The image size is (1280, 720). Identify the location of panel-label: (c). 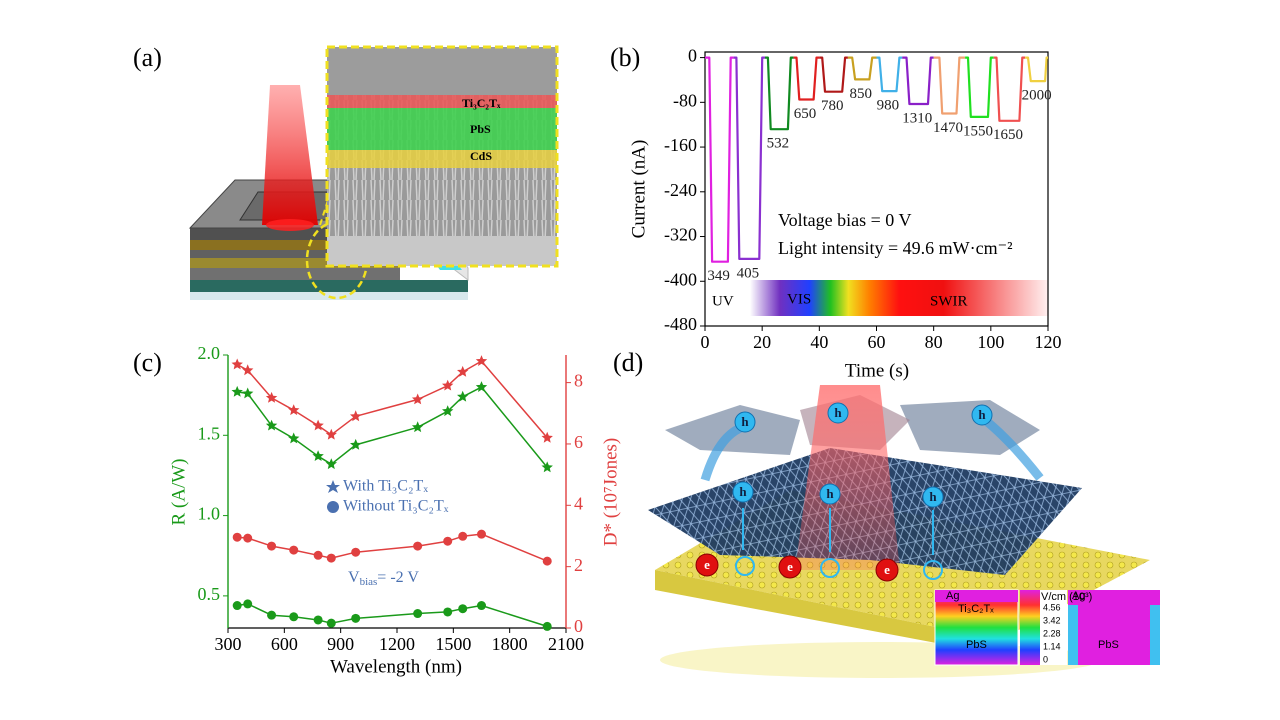
(147, 362).